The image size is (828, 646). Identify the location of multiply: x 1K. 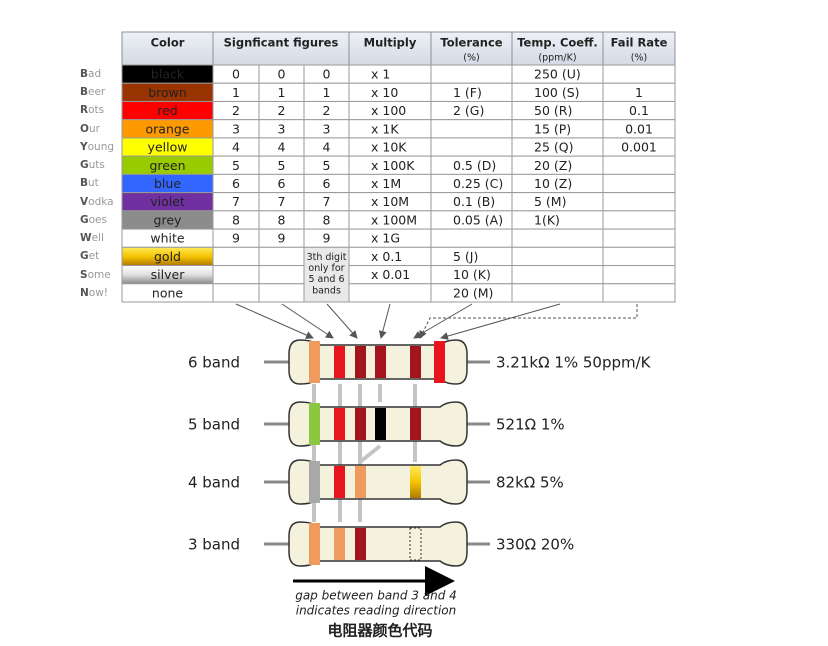
(385, 128).